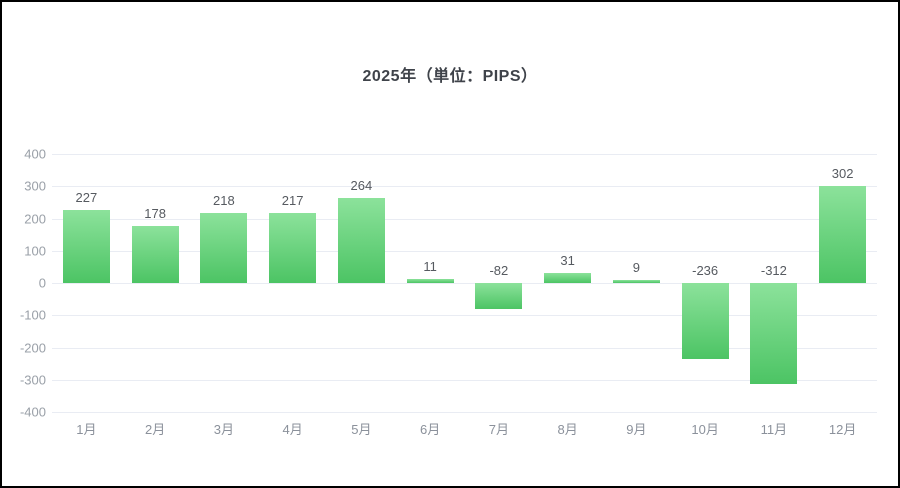 This screenshot has width=900, height=488. Describe the element at coordinates (499, 270) in the screenshot. I see `bar-value-label: -82` at that location.